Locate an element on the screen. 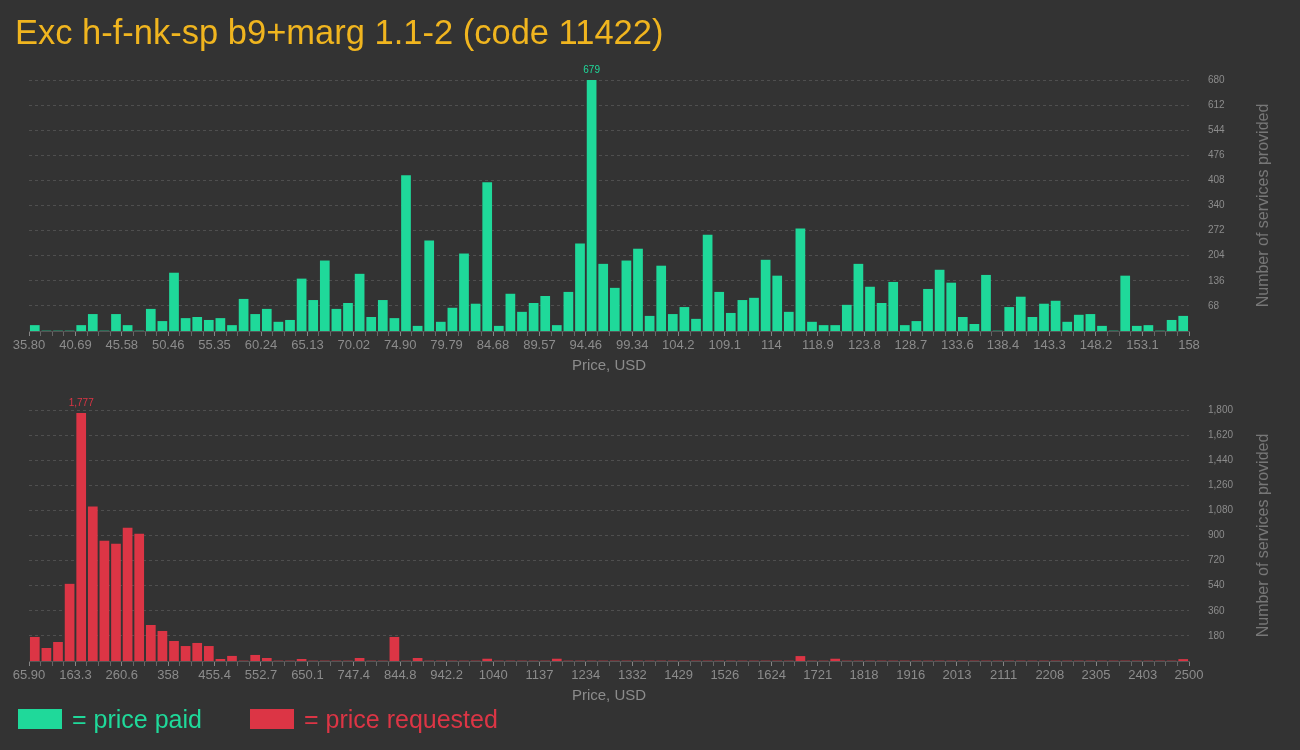 This screenshot has height=750, width=1300. x-tick-label: 2013 is located at coordinates (957, 675).